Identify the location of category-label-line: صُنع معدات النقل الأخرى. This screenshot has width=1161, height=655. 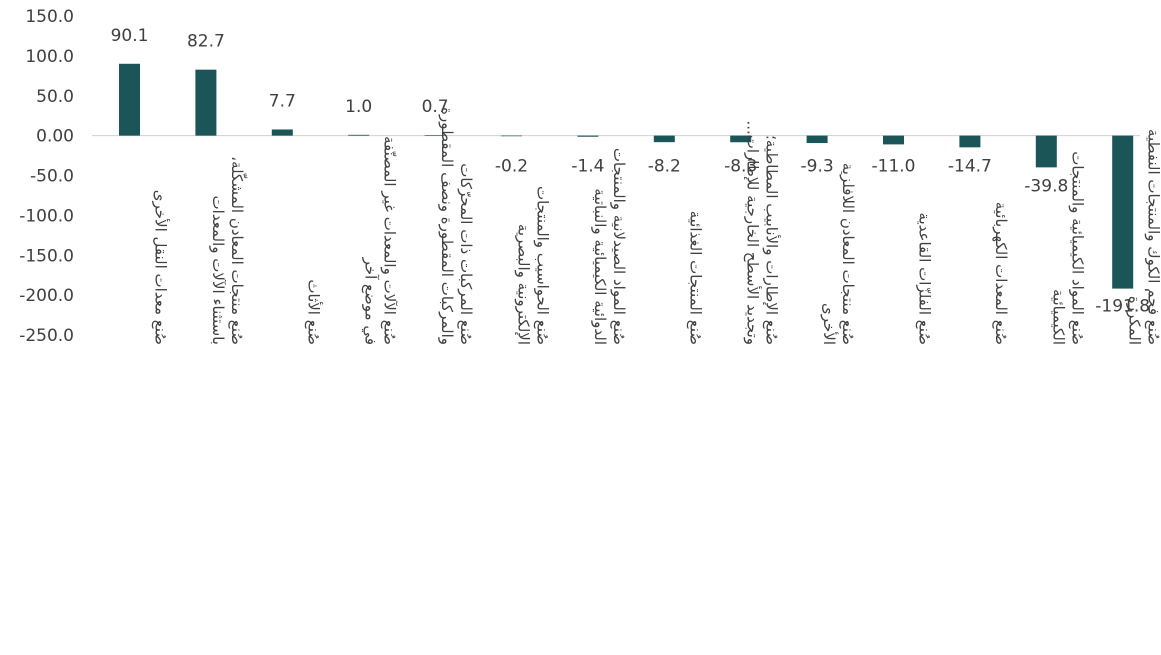
(161, 267).